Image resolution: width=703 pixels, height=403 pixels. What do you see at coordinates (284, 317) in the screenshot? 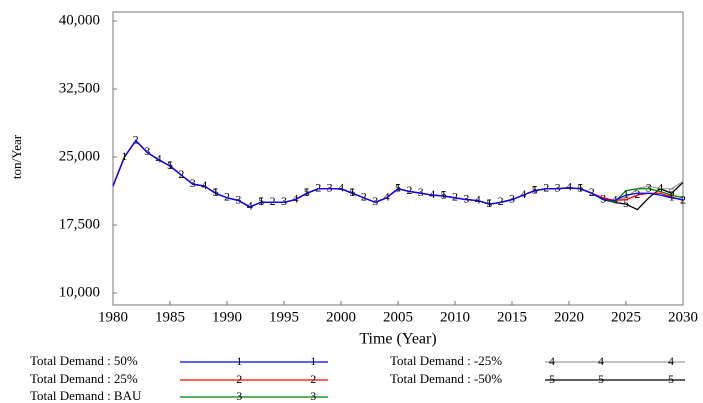
I see `x-tick-label: 1995` at bounding box center [284, 317].